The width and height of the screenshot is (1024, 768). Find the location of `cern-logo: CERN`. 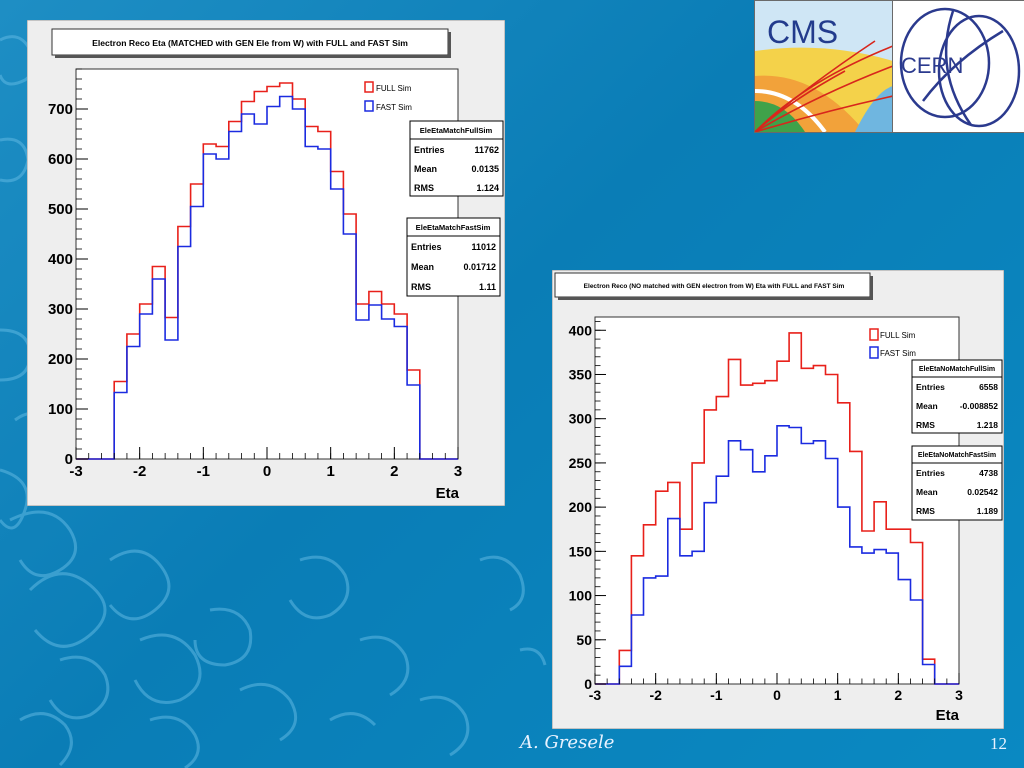

cern-logo: CERN is located at coordinates (958, 66).